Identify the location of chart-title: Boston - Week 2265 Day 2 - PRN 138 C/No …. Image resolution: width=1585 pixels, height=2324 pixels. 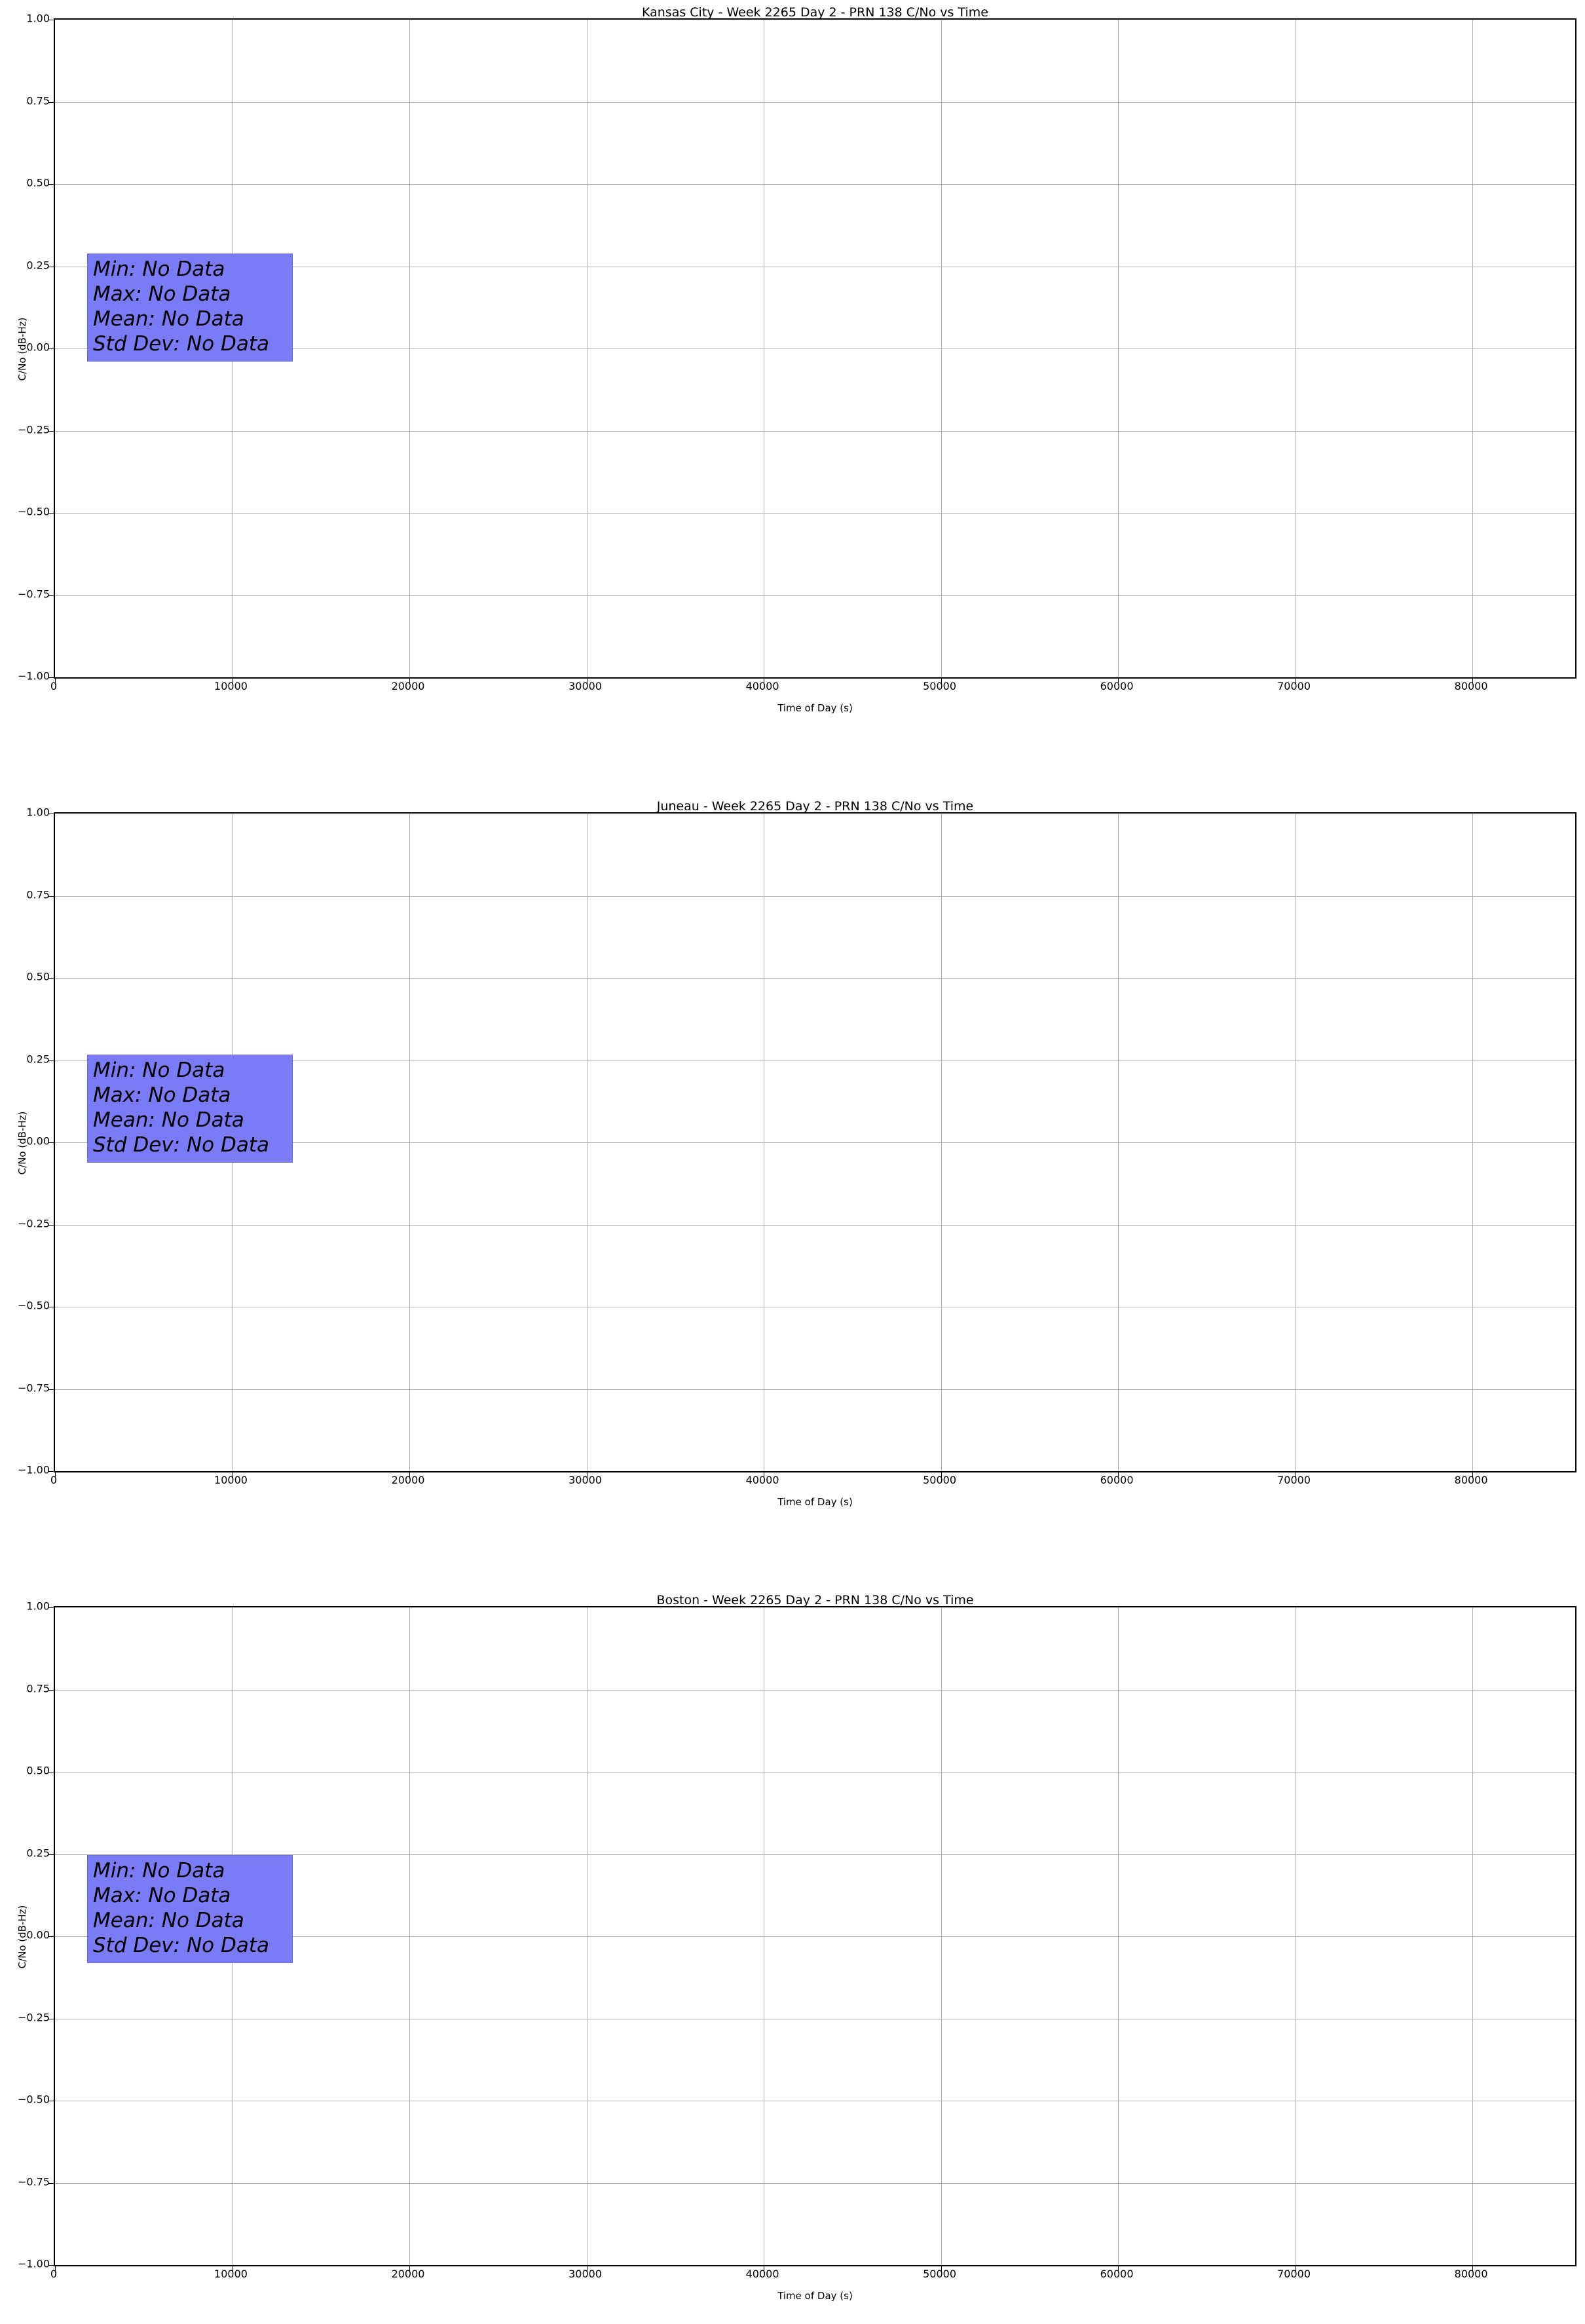
(815, 1600).